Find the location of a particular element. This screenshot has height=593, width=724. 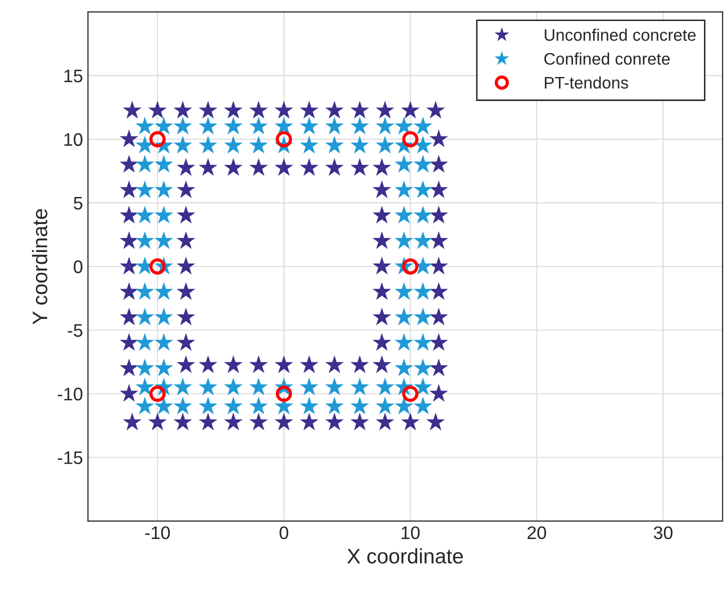

y-tick-label: 0 is located at coordinates (78, 267).